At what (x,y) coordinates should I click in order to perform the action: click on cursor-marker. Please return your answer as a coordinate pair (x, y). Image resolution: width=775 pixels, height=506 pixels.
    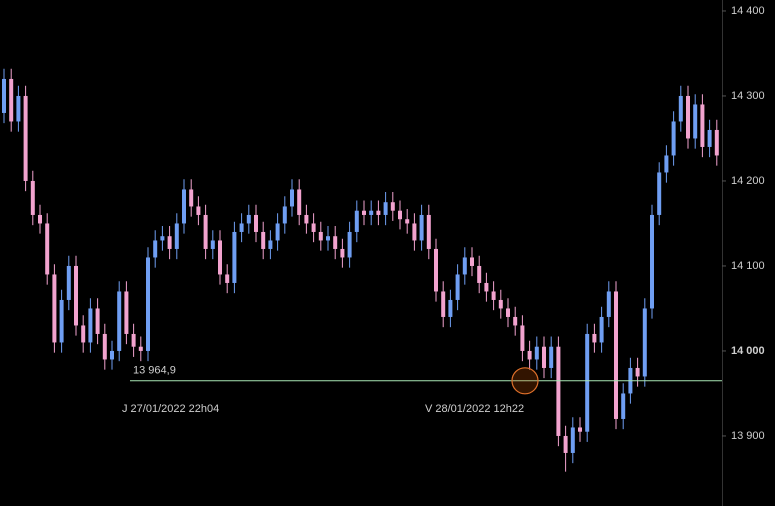
    Looking at the image, I should click on (525, 381).